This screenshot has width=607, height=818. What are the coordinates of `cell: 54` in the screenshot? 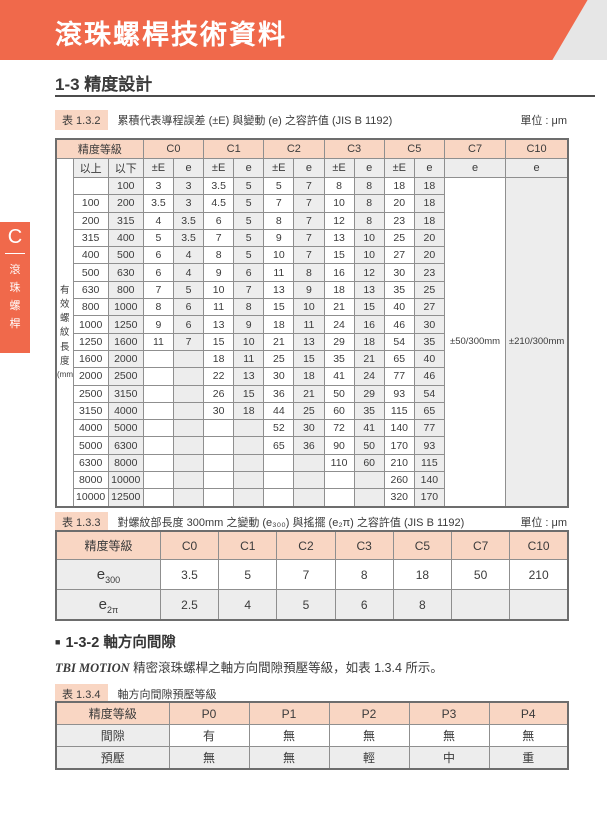 It's located at (399, 341).